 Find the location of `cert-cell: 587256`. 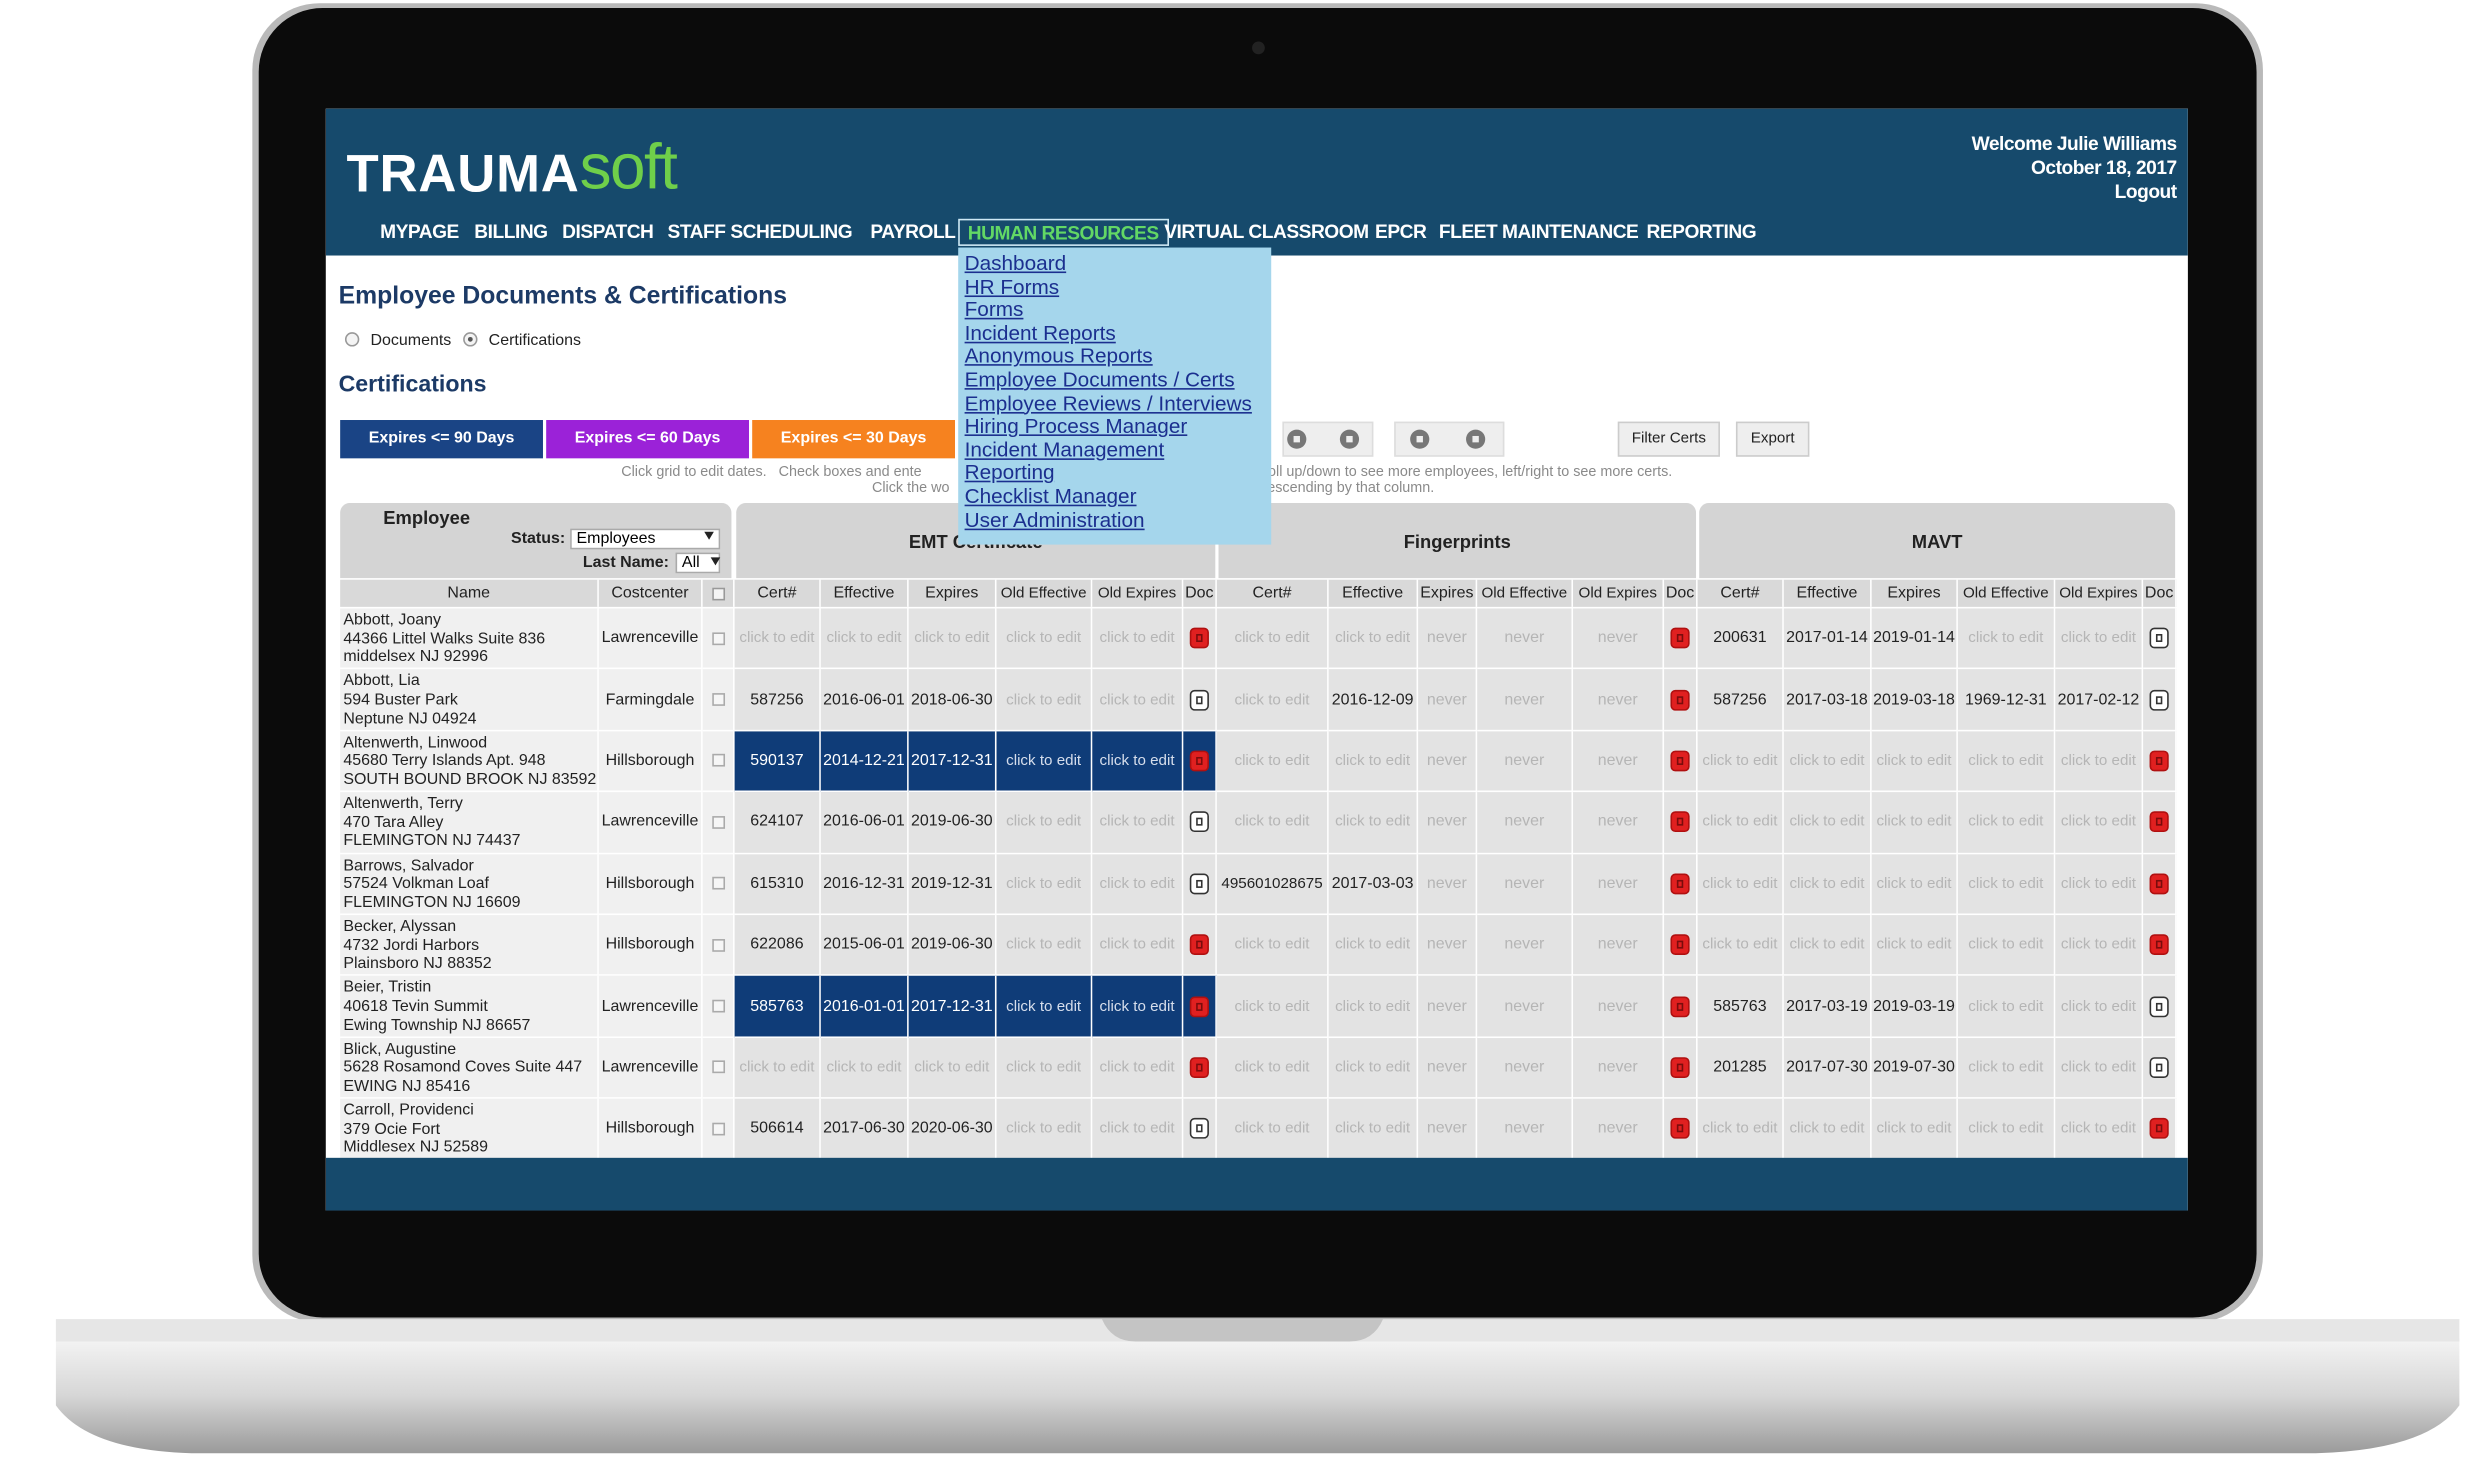

cert-cell: 587256 is located at coordinates (777, 700).